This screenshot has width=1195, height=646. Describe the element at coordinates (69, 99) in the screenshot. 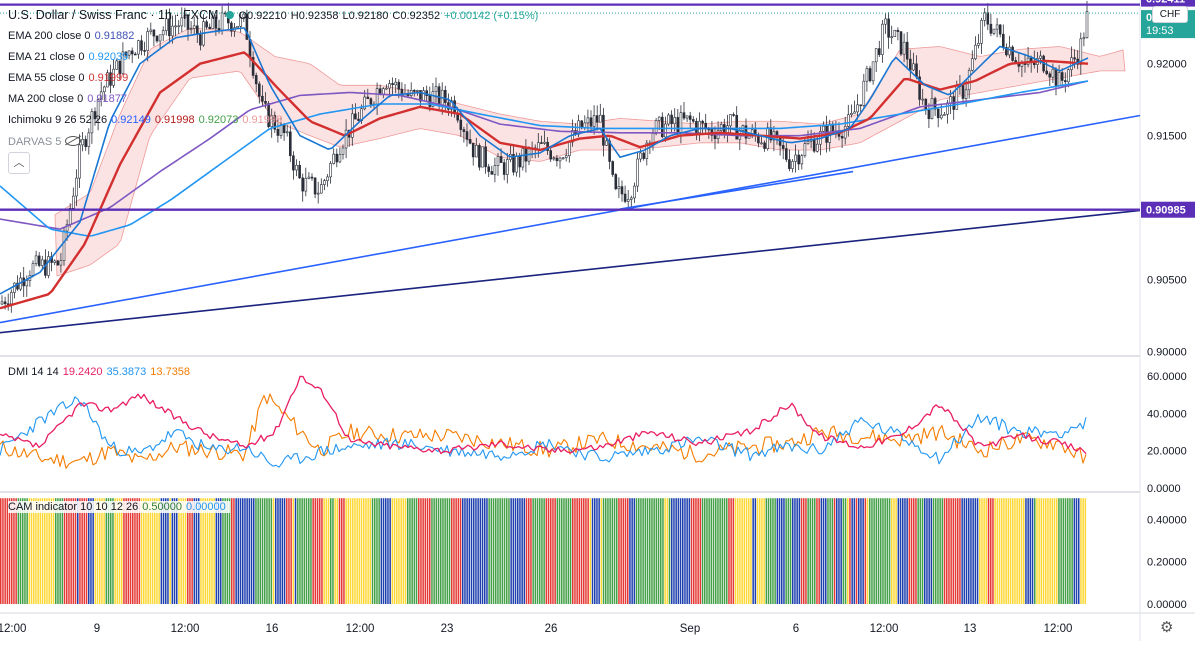

I see `legend-ma200: MA 200 close 0 0.91877` at that location.